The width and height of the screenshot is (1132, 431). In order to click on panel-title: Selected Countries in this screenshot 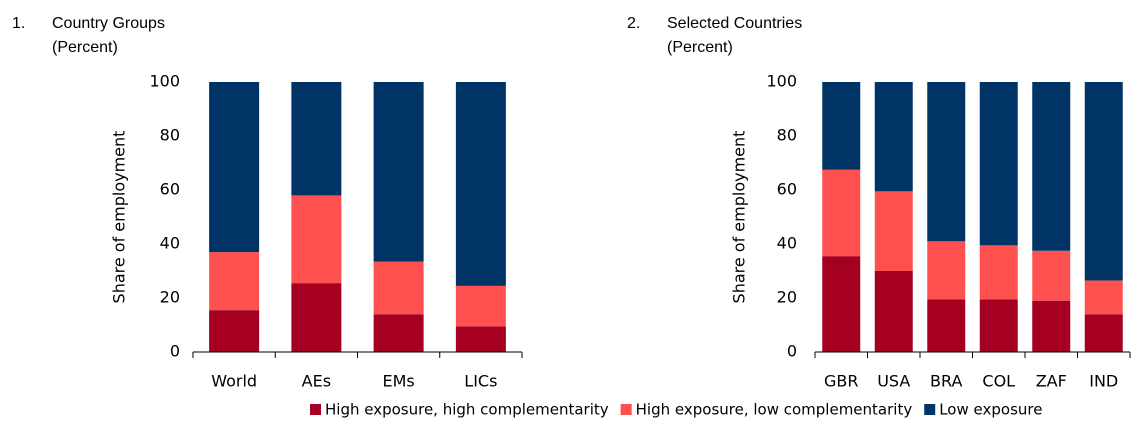, I will do `click(734, 23)`.